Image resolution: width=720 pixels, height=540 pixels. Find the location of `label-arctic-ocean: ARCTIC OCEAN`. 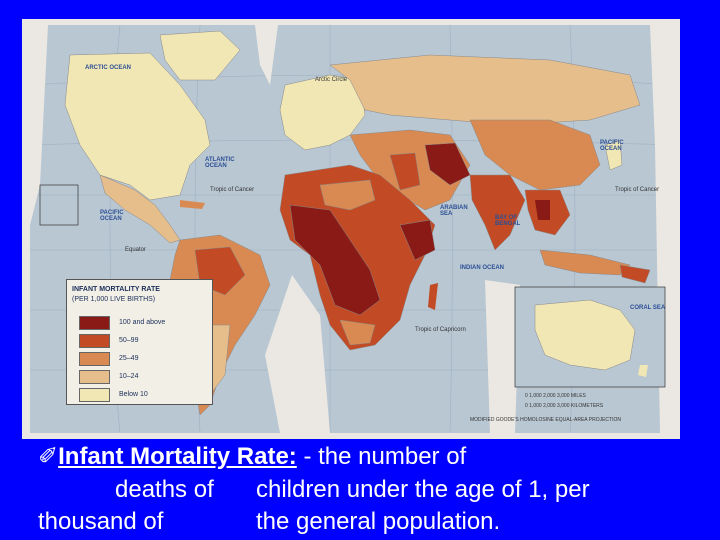

label-arctic-ocean: ARCTIC OCEAN is located at coordinates (108, 68).